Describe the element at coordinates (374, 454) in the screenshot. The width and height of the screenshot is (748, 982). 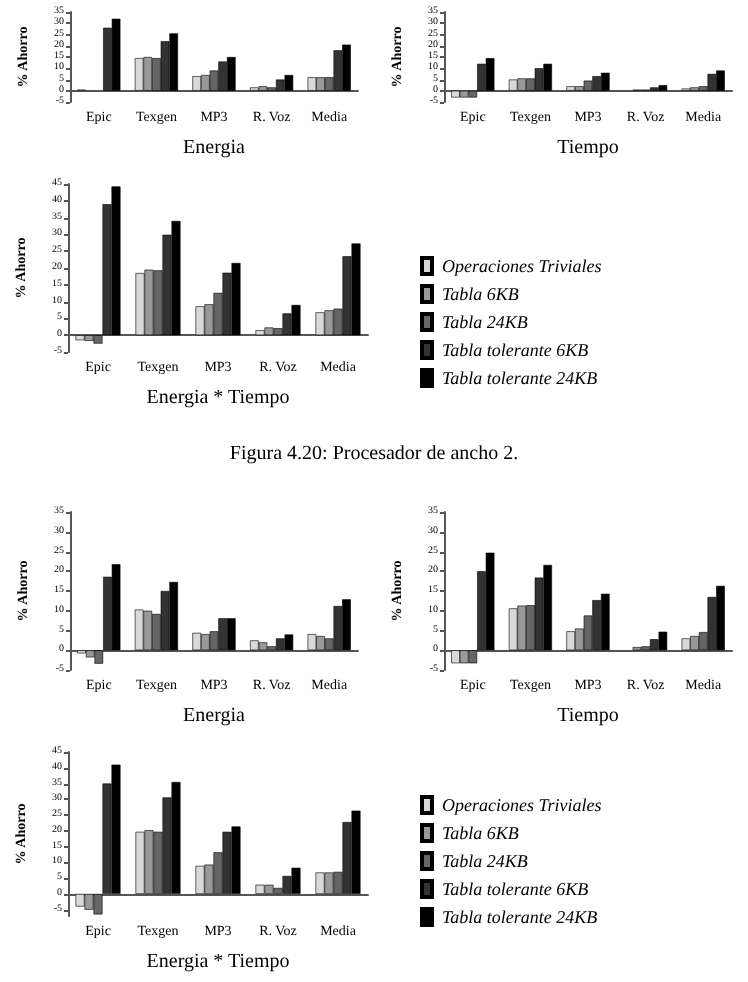
I see `text: Figura 4.20: Procesador de ancho 2.` at that location.